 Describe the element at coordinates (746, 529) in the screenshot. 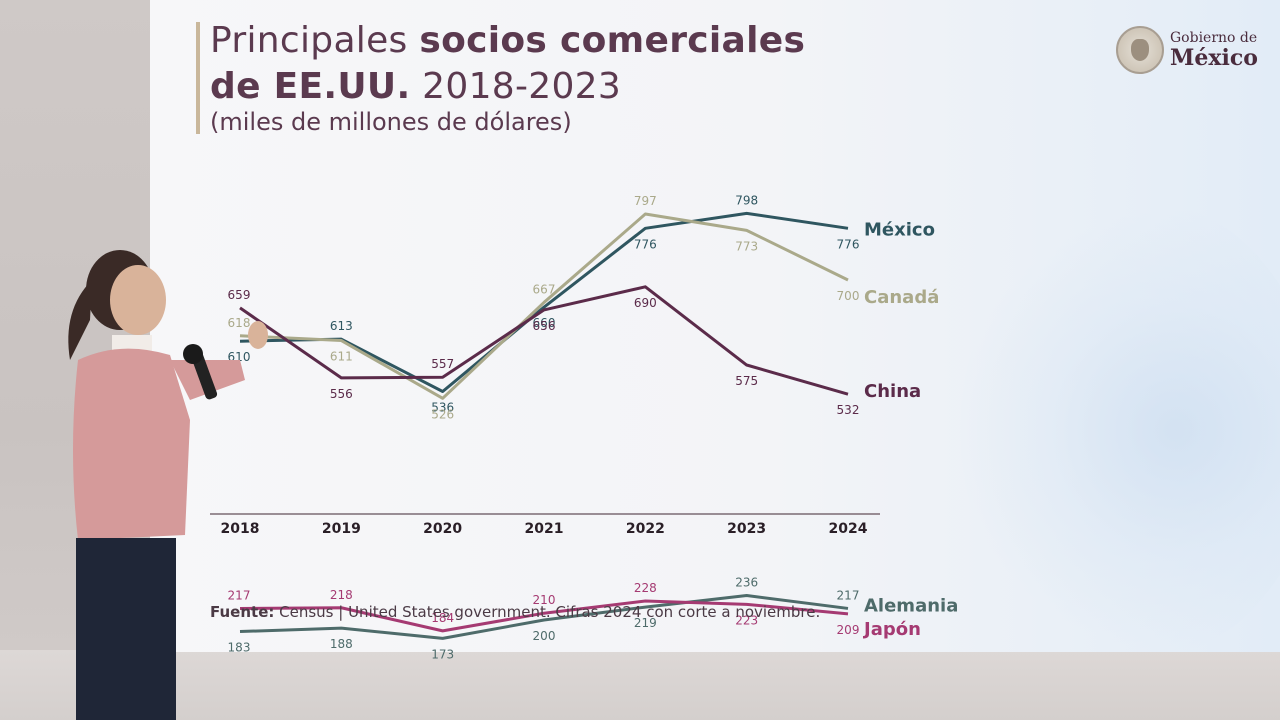

I see `x-tick-label: 2023` at that location.